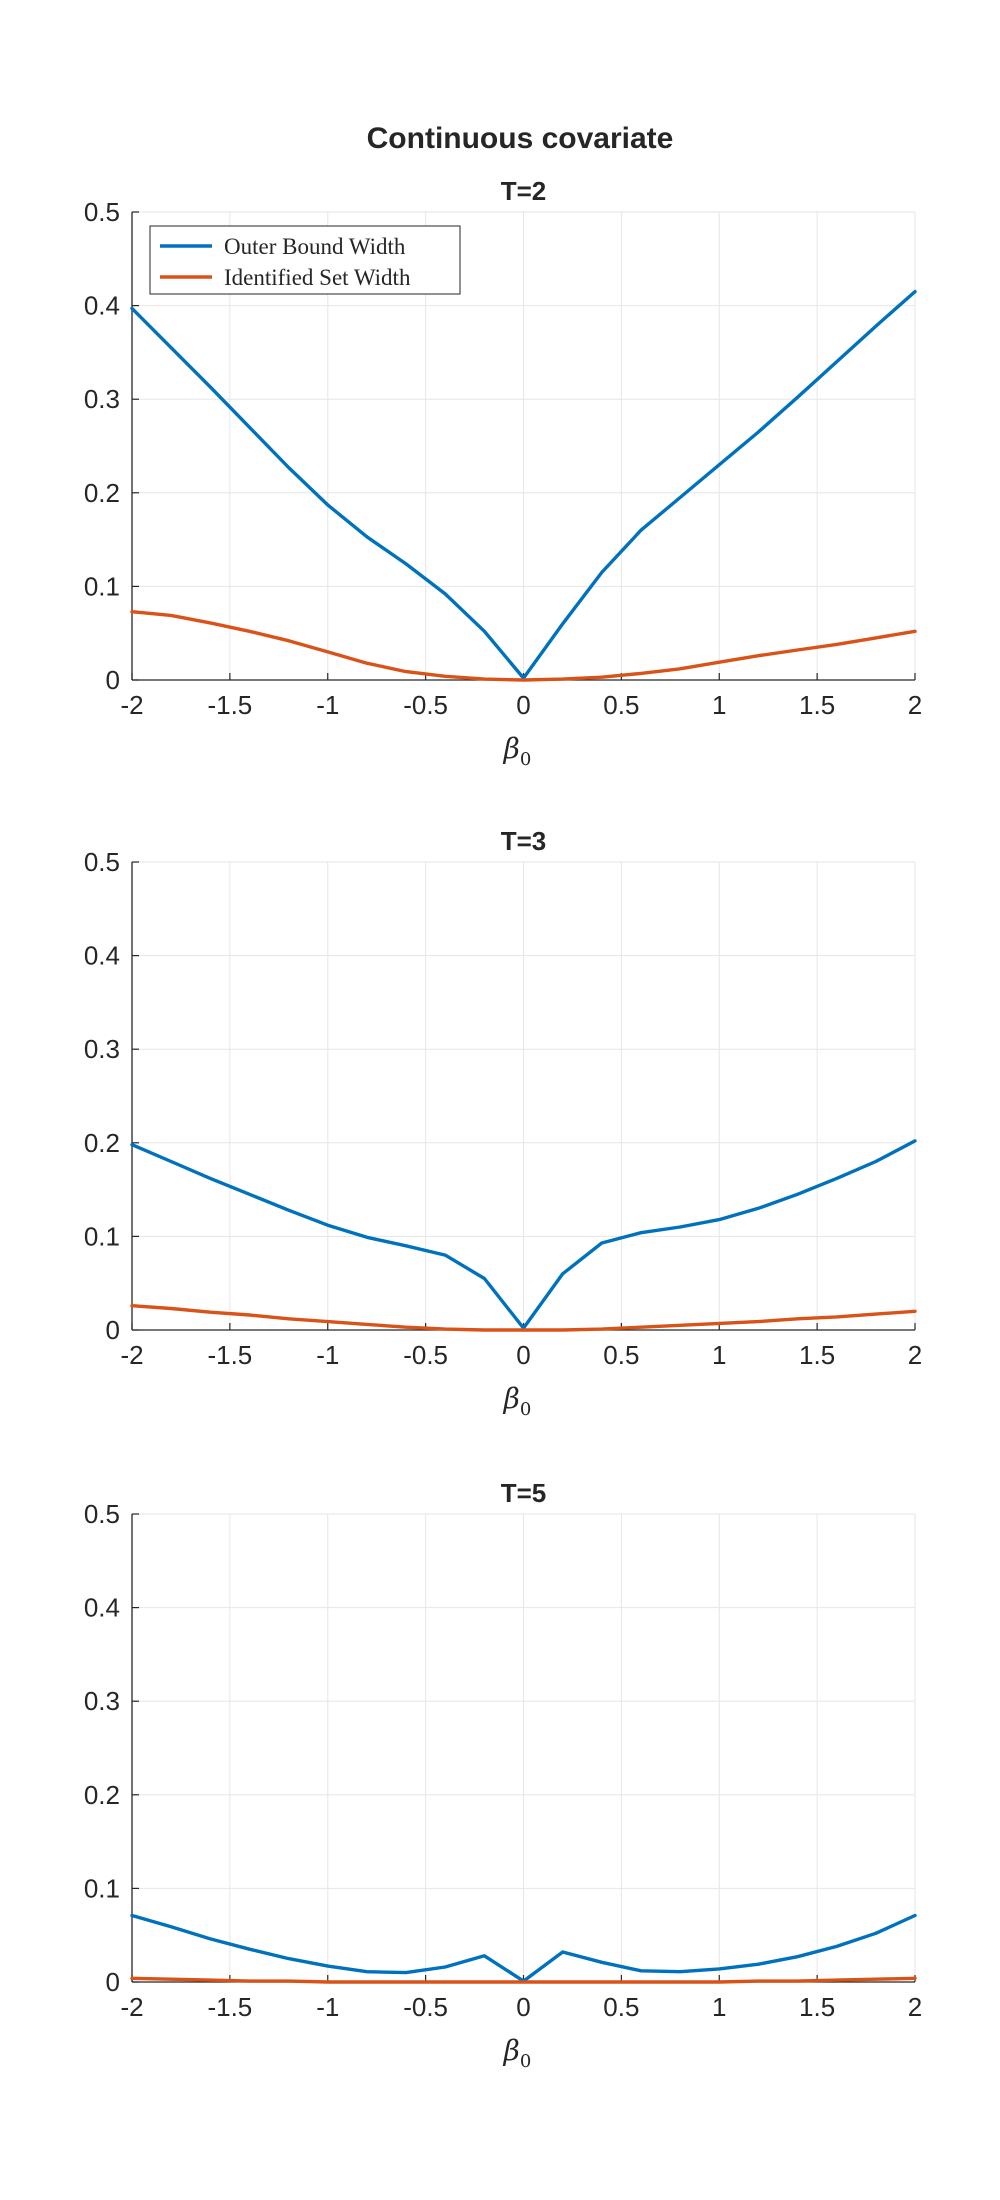 The image size is (1000, 2200). What do you see at coordinates (520, 138) in the screenshot?
I see `figure-title: Continuous covariate` at bounding box center [520, 138].